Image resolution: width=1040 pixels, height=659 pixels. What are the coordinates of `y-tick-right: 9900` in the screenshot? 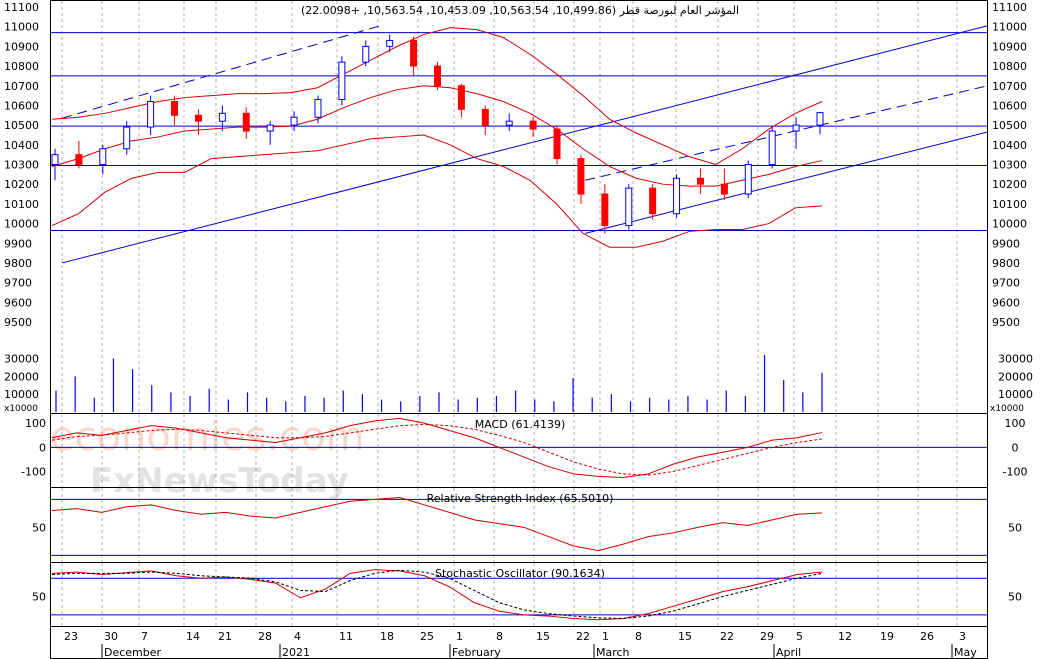 It's located at (1006, 243).